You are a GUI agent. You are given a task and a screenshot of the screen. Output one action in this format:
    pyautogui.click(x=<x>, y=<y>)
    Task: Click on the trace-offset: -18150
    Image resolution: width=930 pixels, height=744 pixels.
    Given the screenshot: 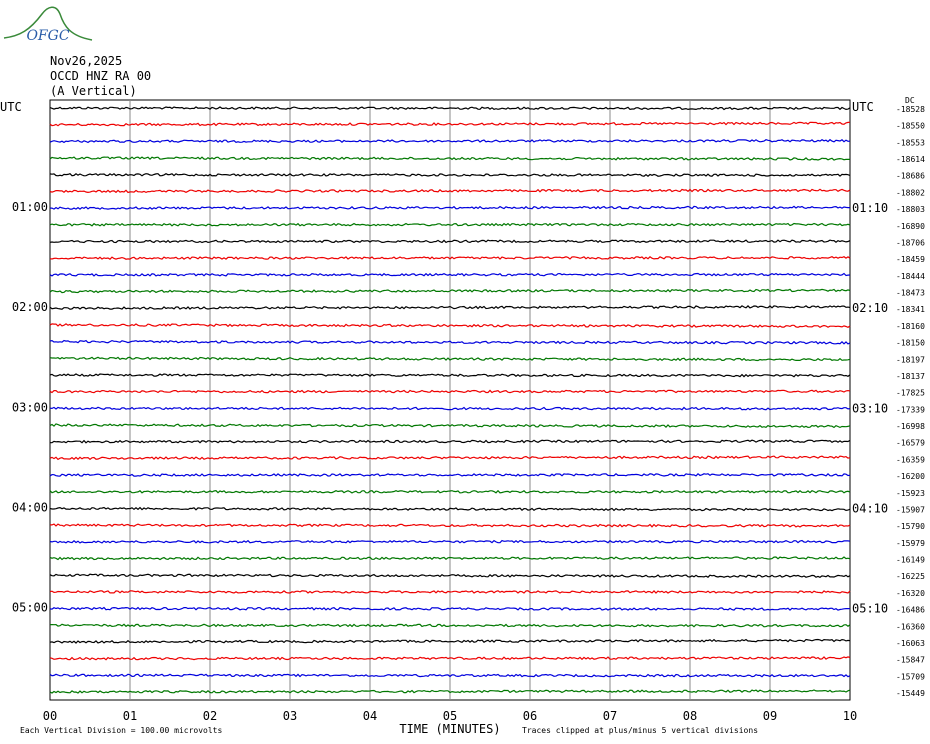 What is the action you would take?
    pyautogui.click(x=910, y=343)
    